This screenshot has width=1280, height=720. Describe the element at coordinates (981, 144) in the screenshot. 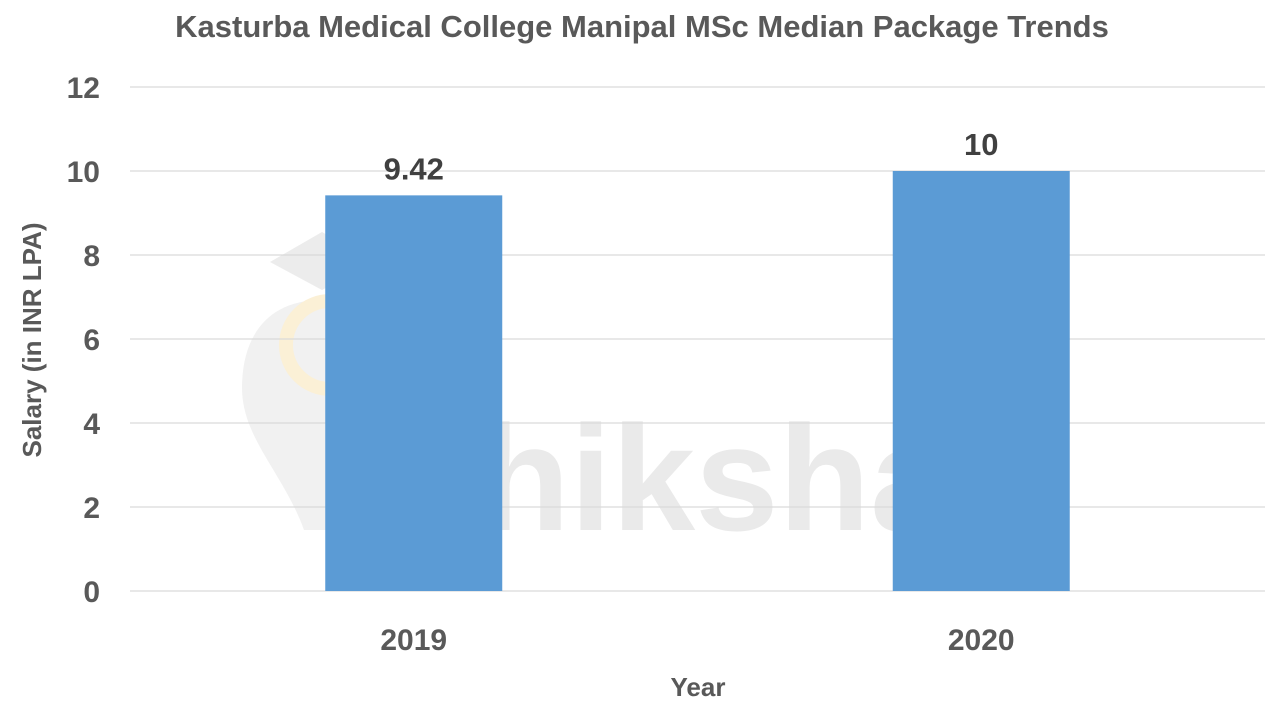

I see `data-label-2020: 10` at that location.